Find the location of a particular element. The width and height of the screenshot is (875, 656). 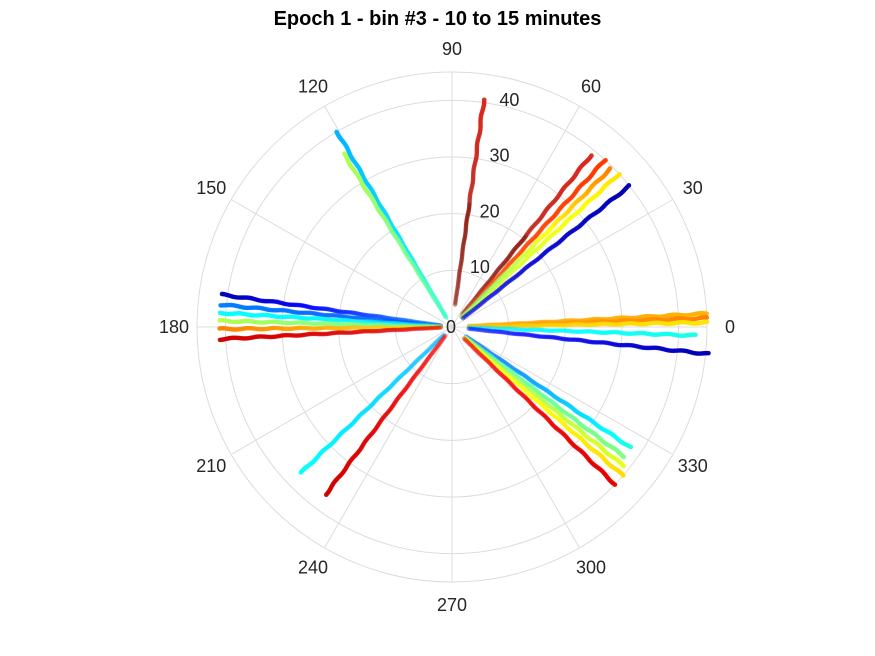

theta-tick-label: 270 is located at coordinates (452, 605).